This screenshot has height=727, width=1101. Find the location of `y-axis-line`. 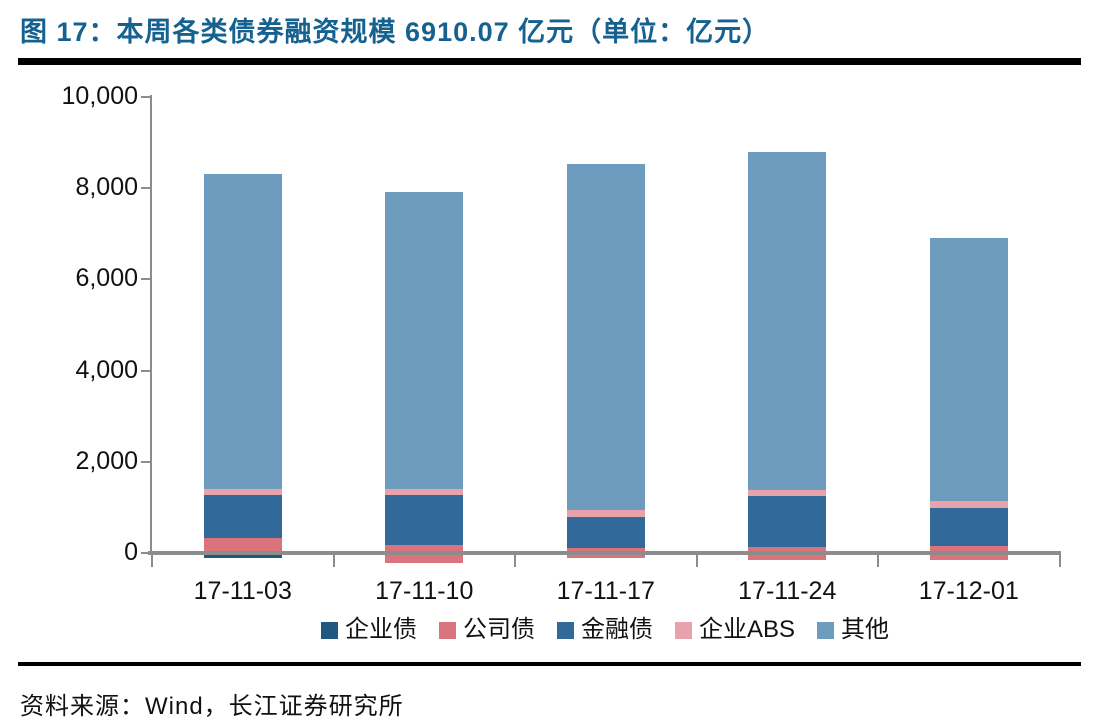

y-axis-line is located at coordinates (151, 325).